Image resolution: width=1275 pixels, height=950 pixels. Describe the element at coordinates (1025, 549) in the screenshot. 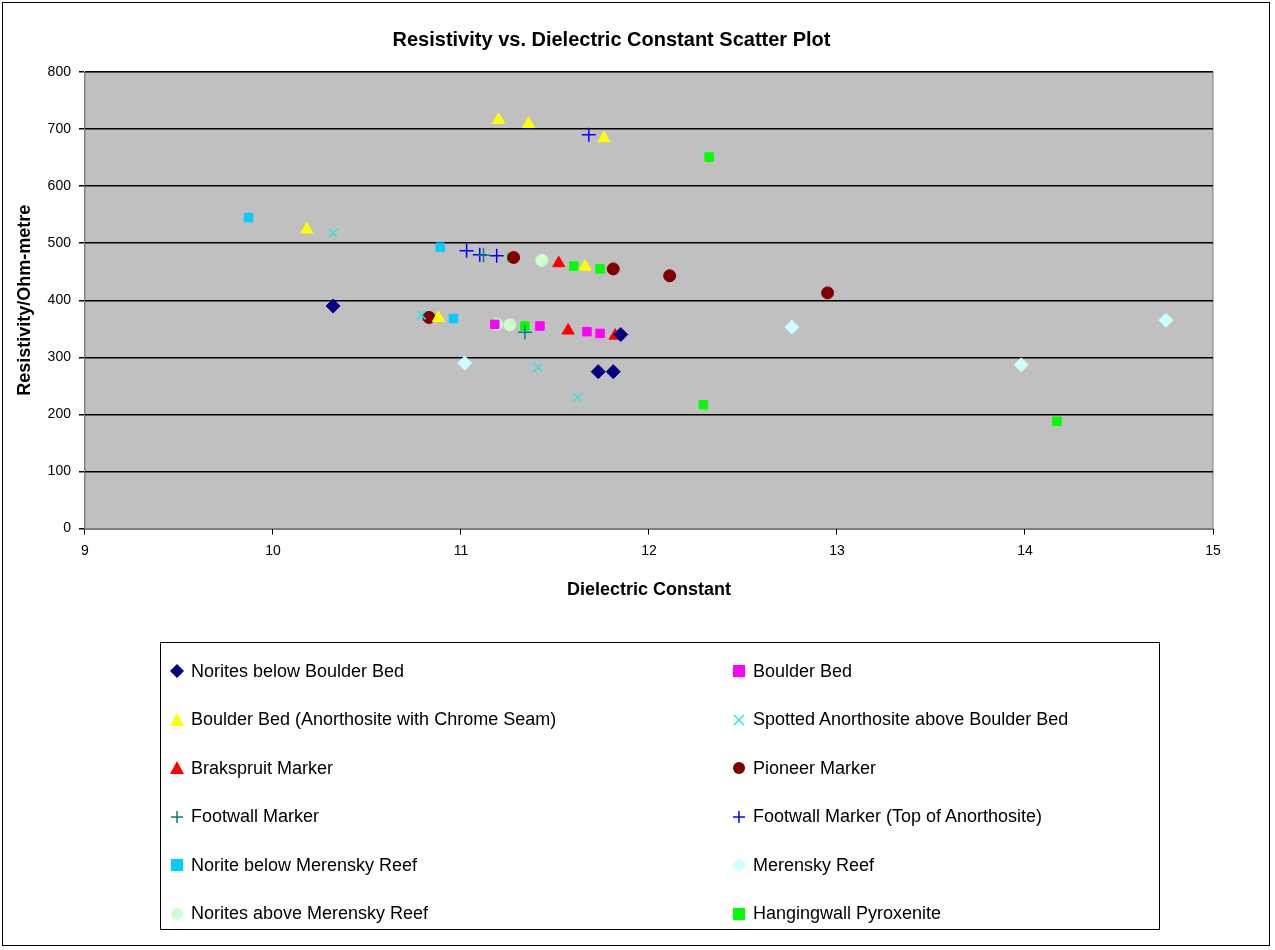

I see `x-tick-label: 14` at that location.